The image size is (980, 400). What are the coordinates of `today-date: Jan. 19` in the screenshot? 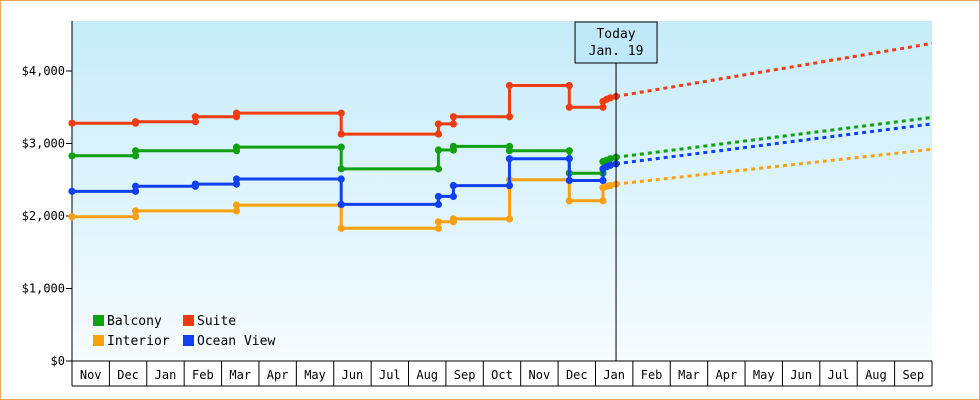 It's located at (616, 51).